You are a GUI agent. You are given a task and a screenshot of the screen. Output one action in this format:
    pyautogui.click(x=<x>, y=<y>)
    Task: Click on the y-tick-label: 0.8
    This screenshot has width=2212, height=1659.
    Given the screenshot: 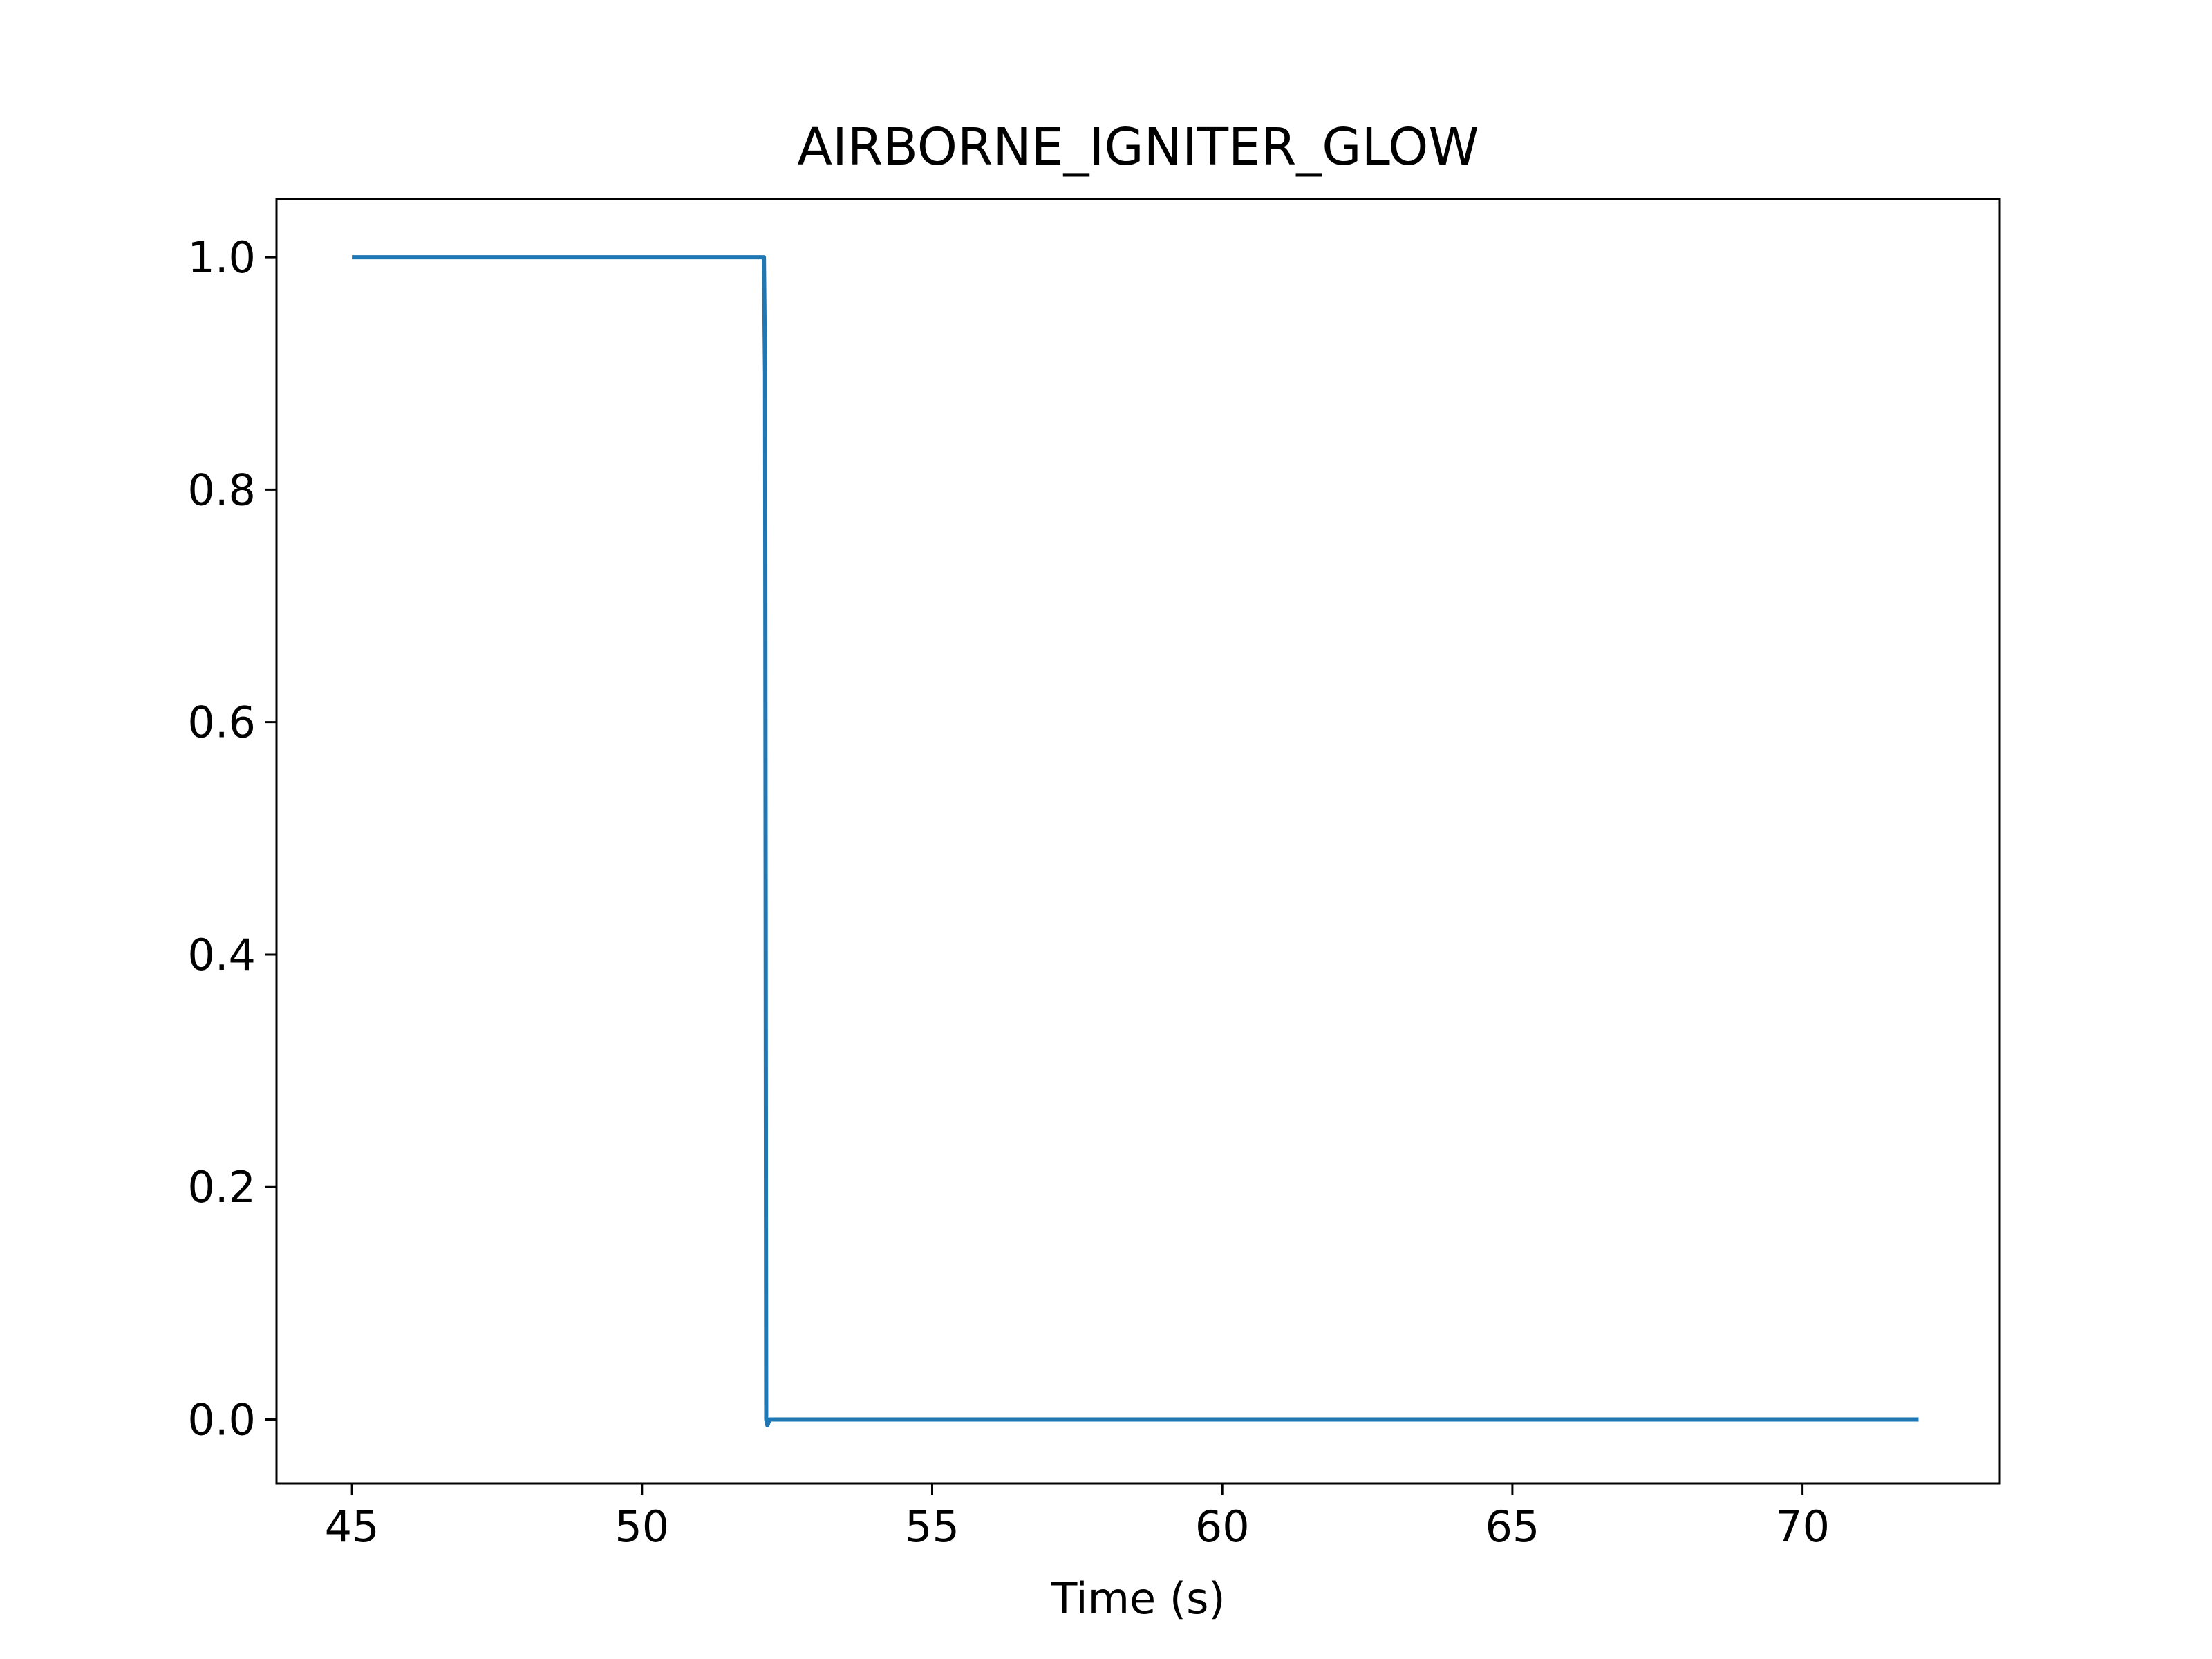 What is the action you would take?
    pyautogui.click(x=222, y=490)
    